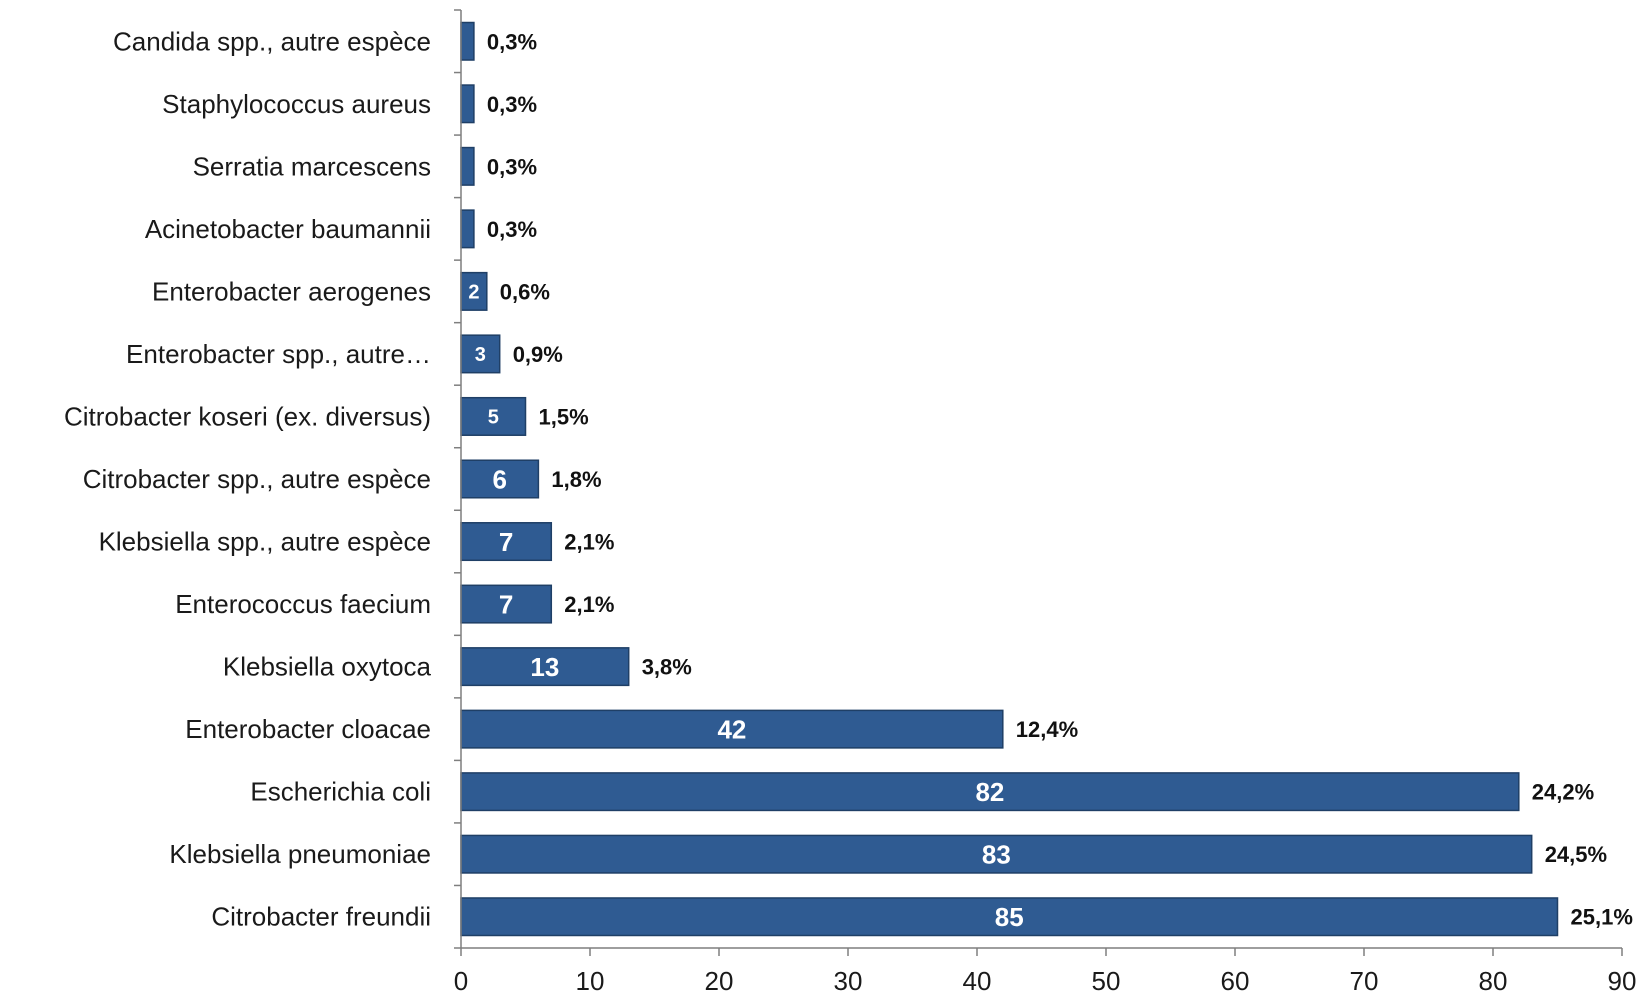 The width and height of the screenshot is (1645, 1002). I want to click on bar-value-label: 42, so click(731, 729).